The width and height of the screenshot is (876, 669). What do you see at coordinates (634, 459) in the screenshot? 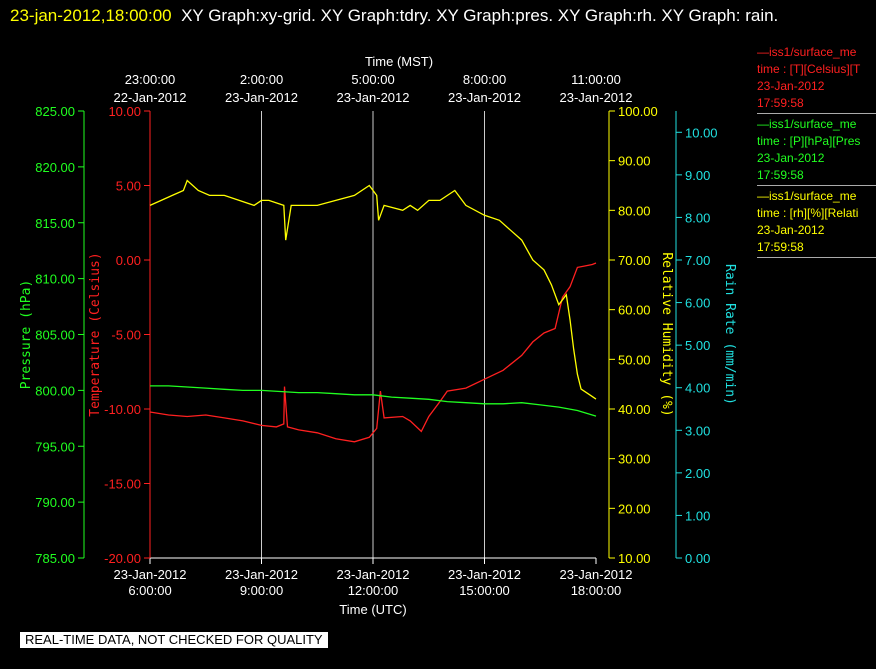
I see `rh-tick-label: 30.00` at bounding box center [634, 459].